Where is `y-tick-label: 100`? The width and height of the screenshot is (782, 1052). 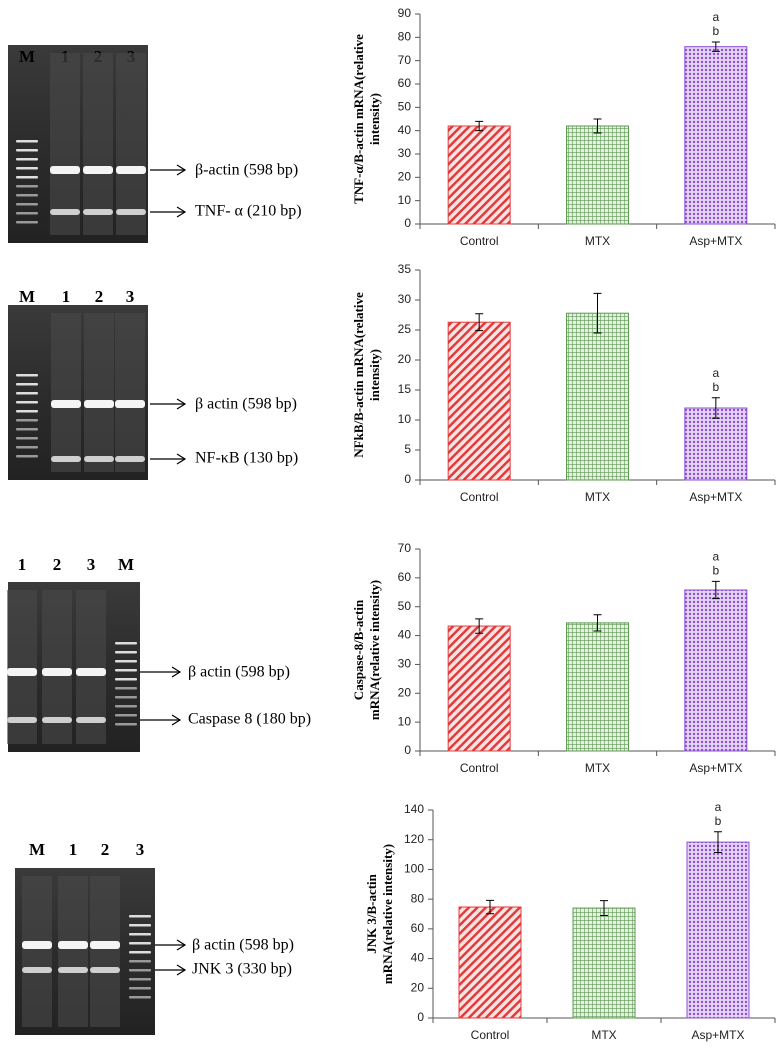
y-tick-label: 100 is located at coordinates (414, 869).